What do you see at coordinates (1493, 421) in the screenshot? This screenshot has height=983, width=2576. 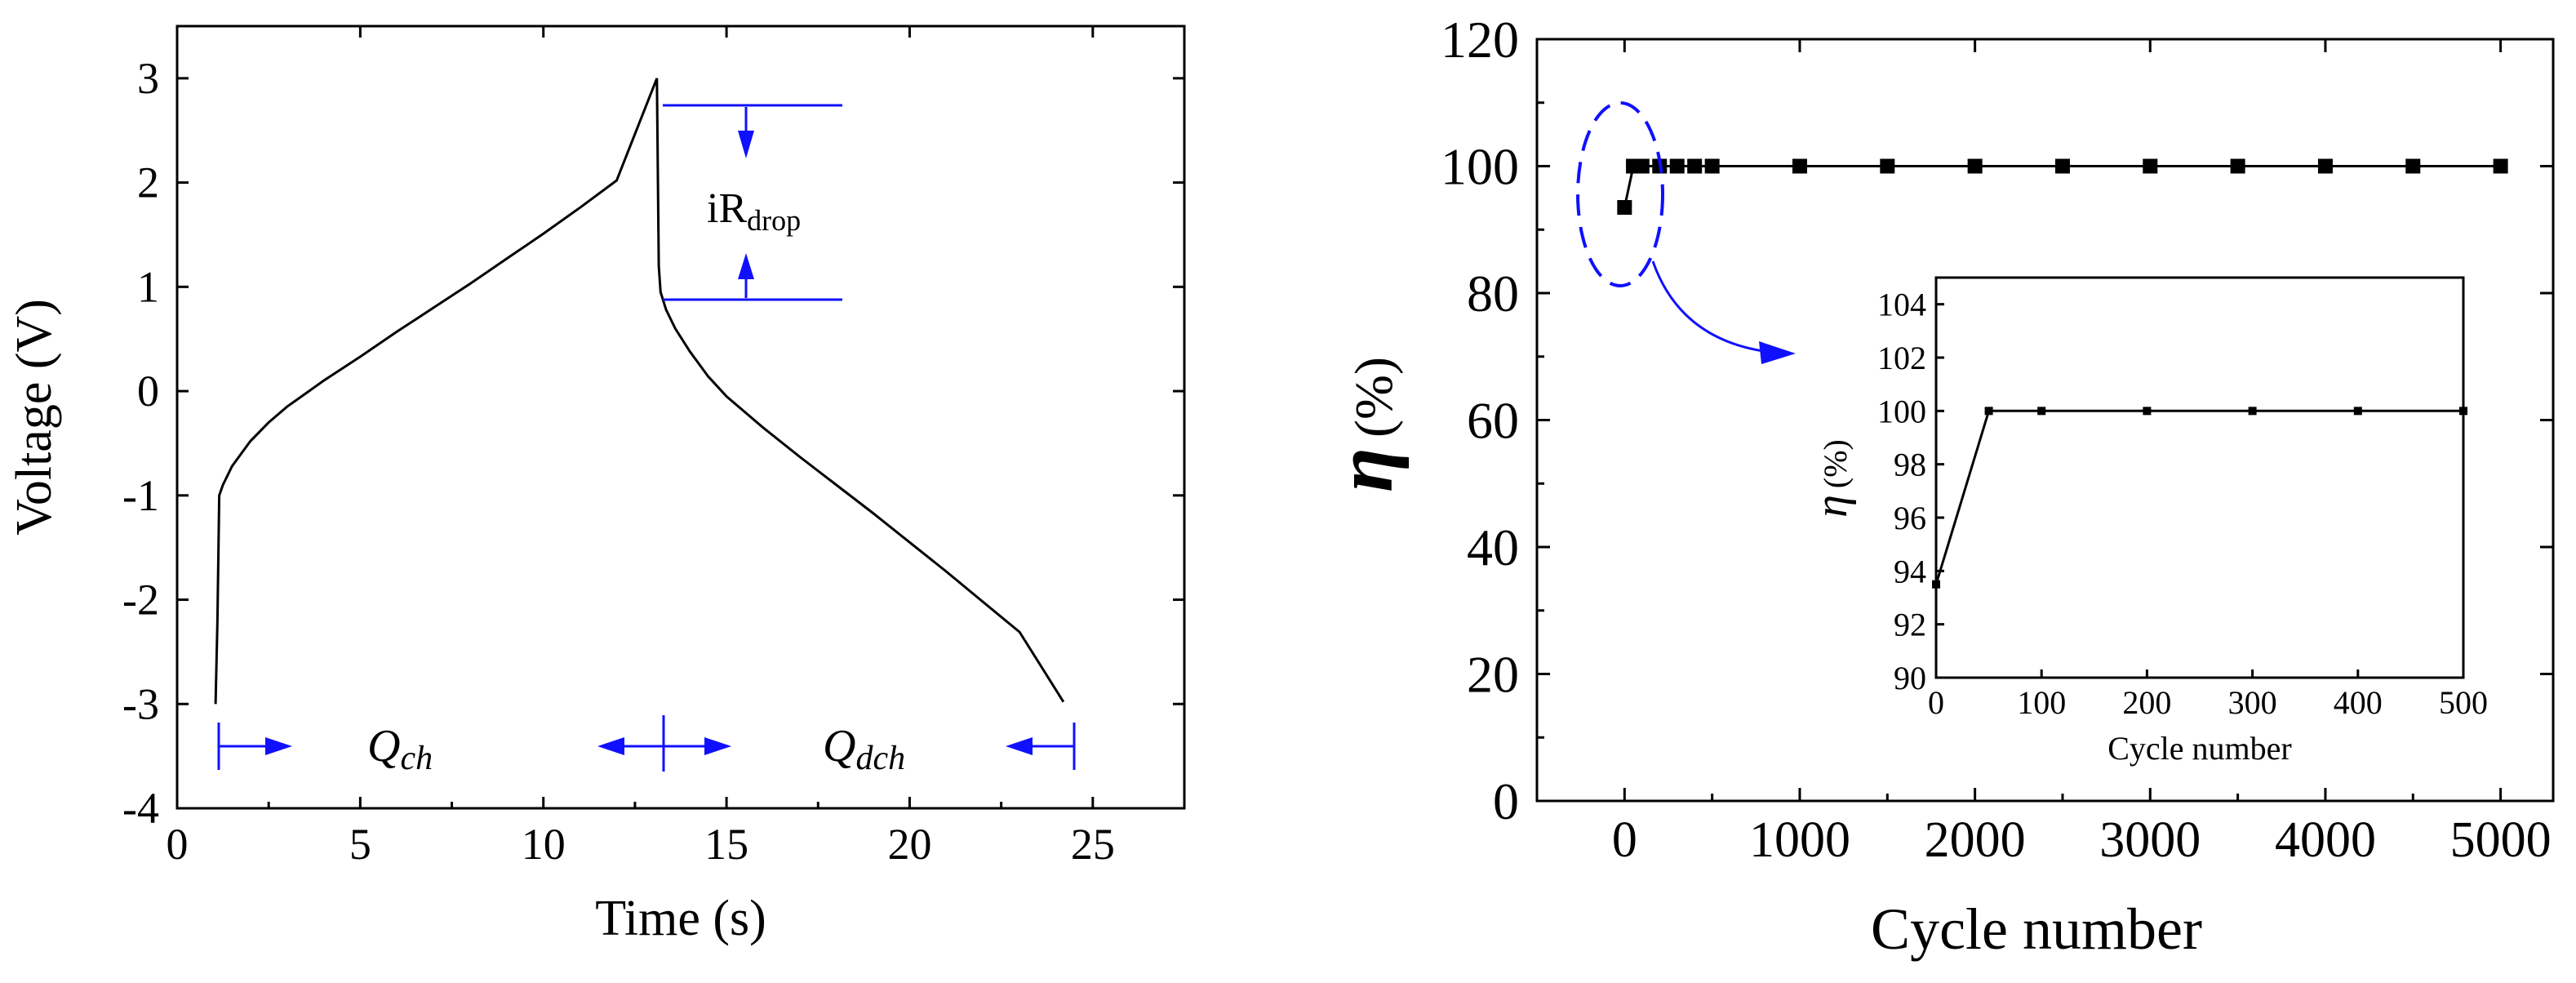 I see `right-y-tick-label: 60` at bounding box center [1493, 421].